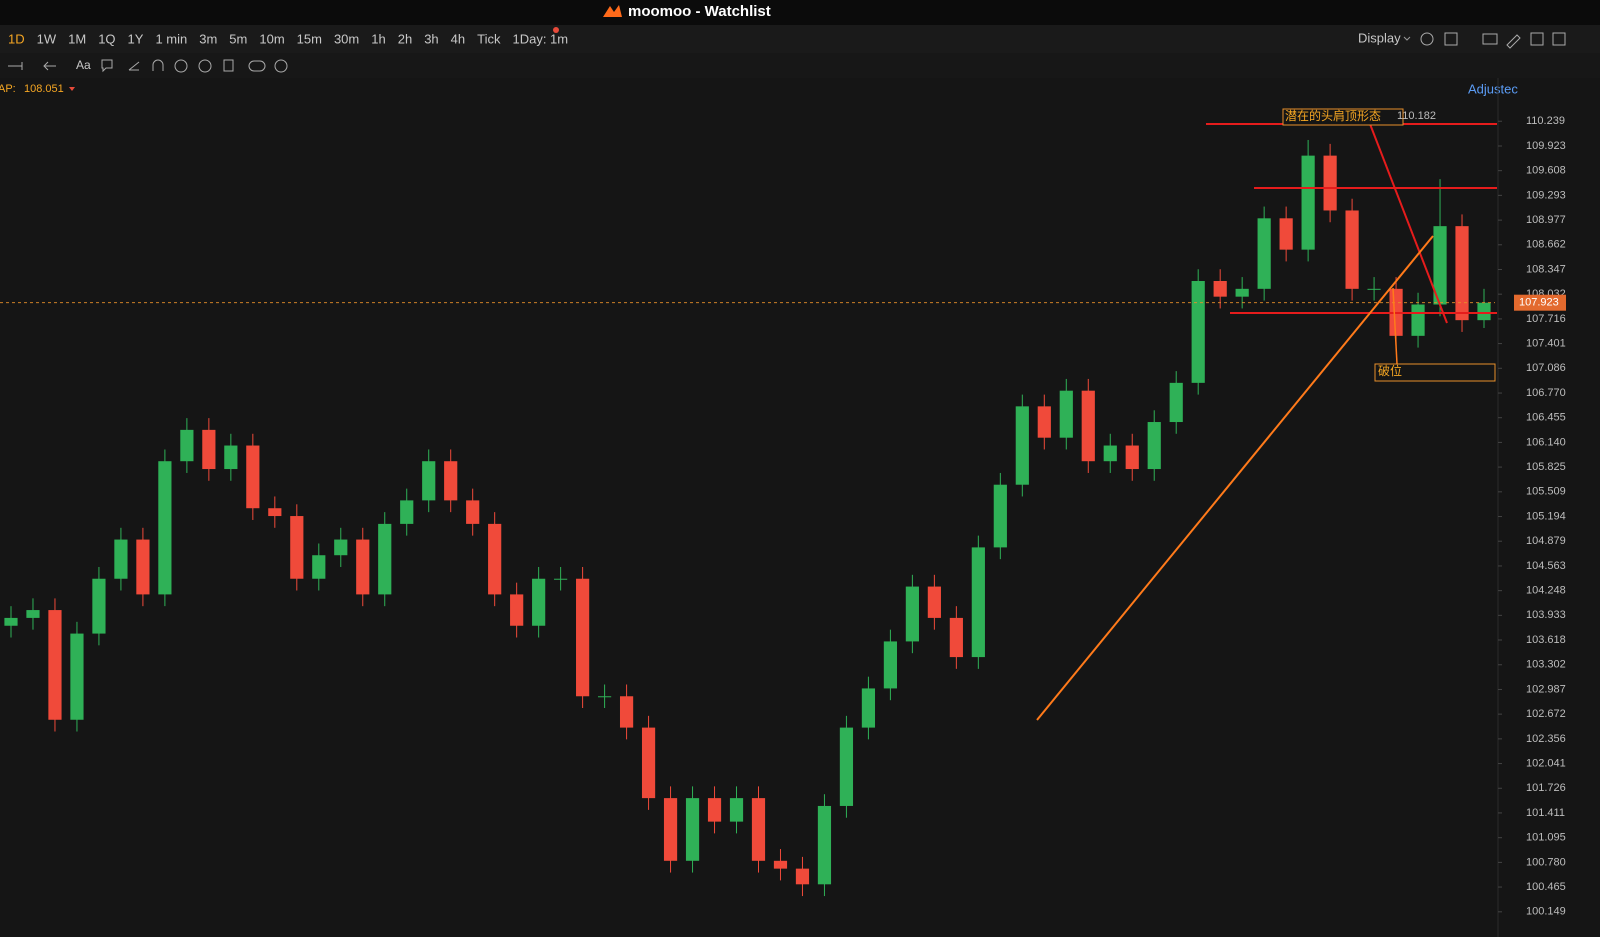  Describe the element at coordinates (699, 11) in the screenshot. I see `window-title: moomoo - Watchlist` at that location.